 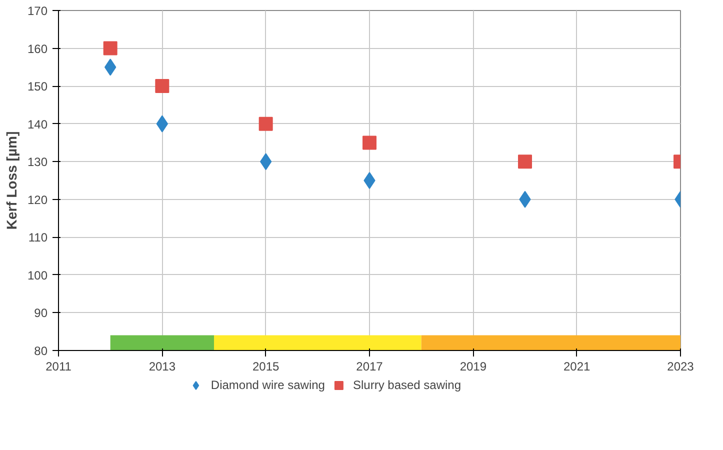 What do you see at coordinates (370, 367) in the screenshot?
I see `x-tick-label: 2017` at bounding box center [370, 367].